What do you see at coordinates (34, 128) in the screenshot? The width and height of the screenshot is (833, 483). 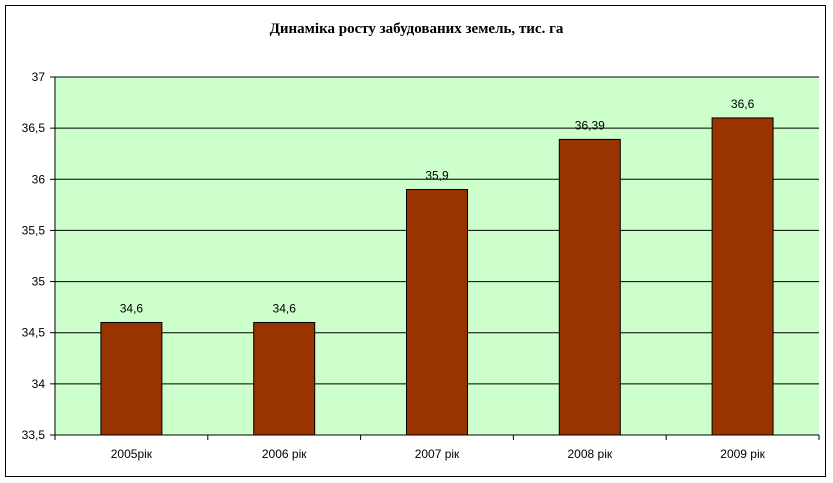 I see `y-tick-label: 36,5` at bounding box center [34, 128].